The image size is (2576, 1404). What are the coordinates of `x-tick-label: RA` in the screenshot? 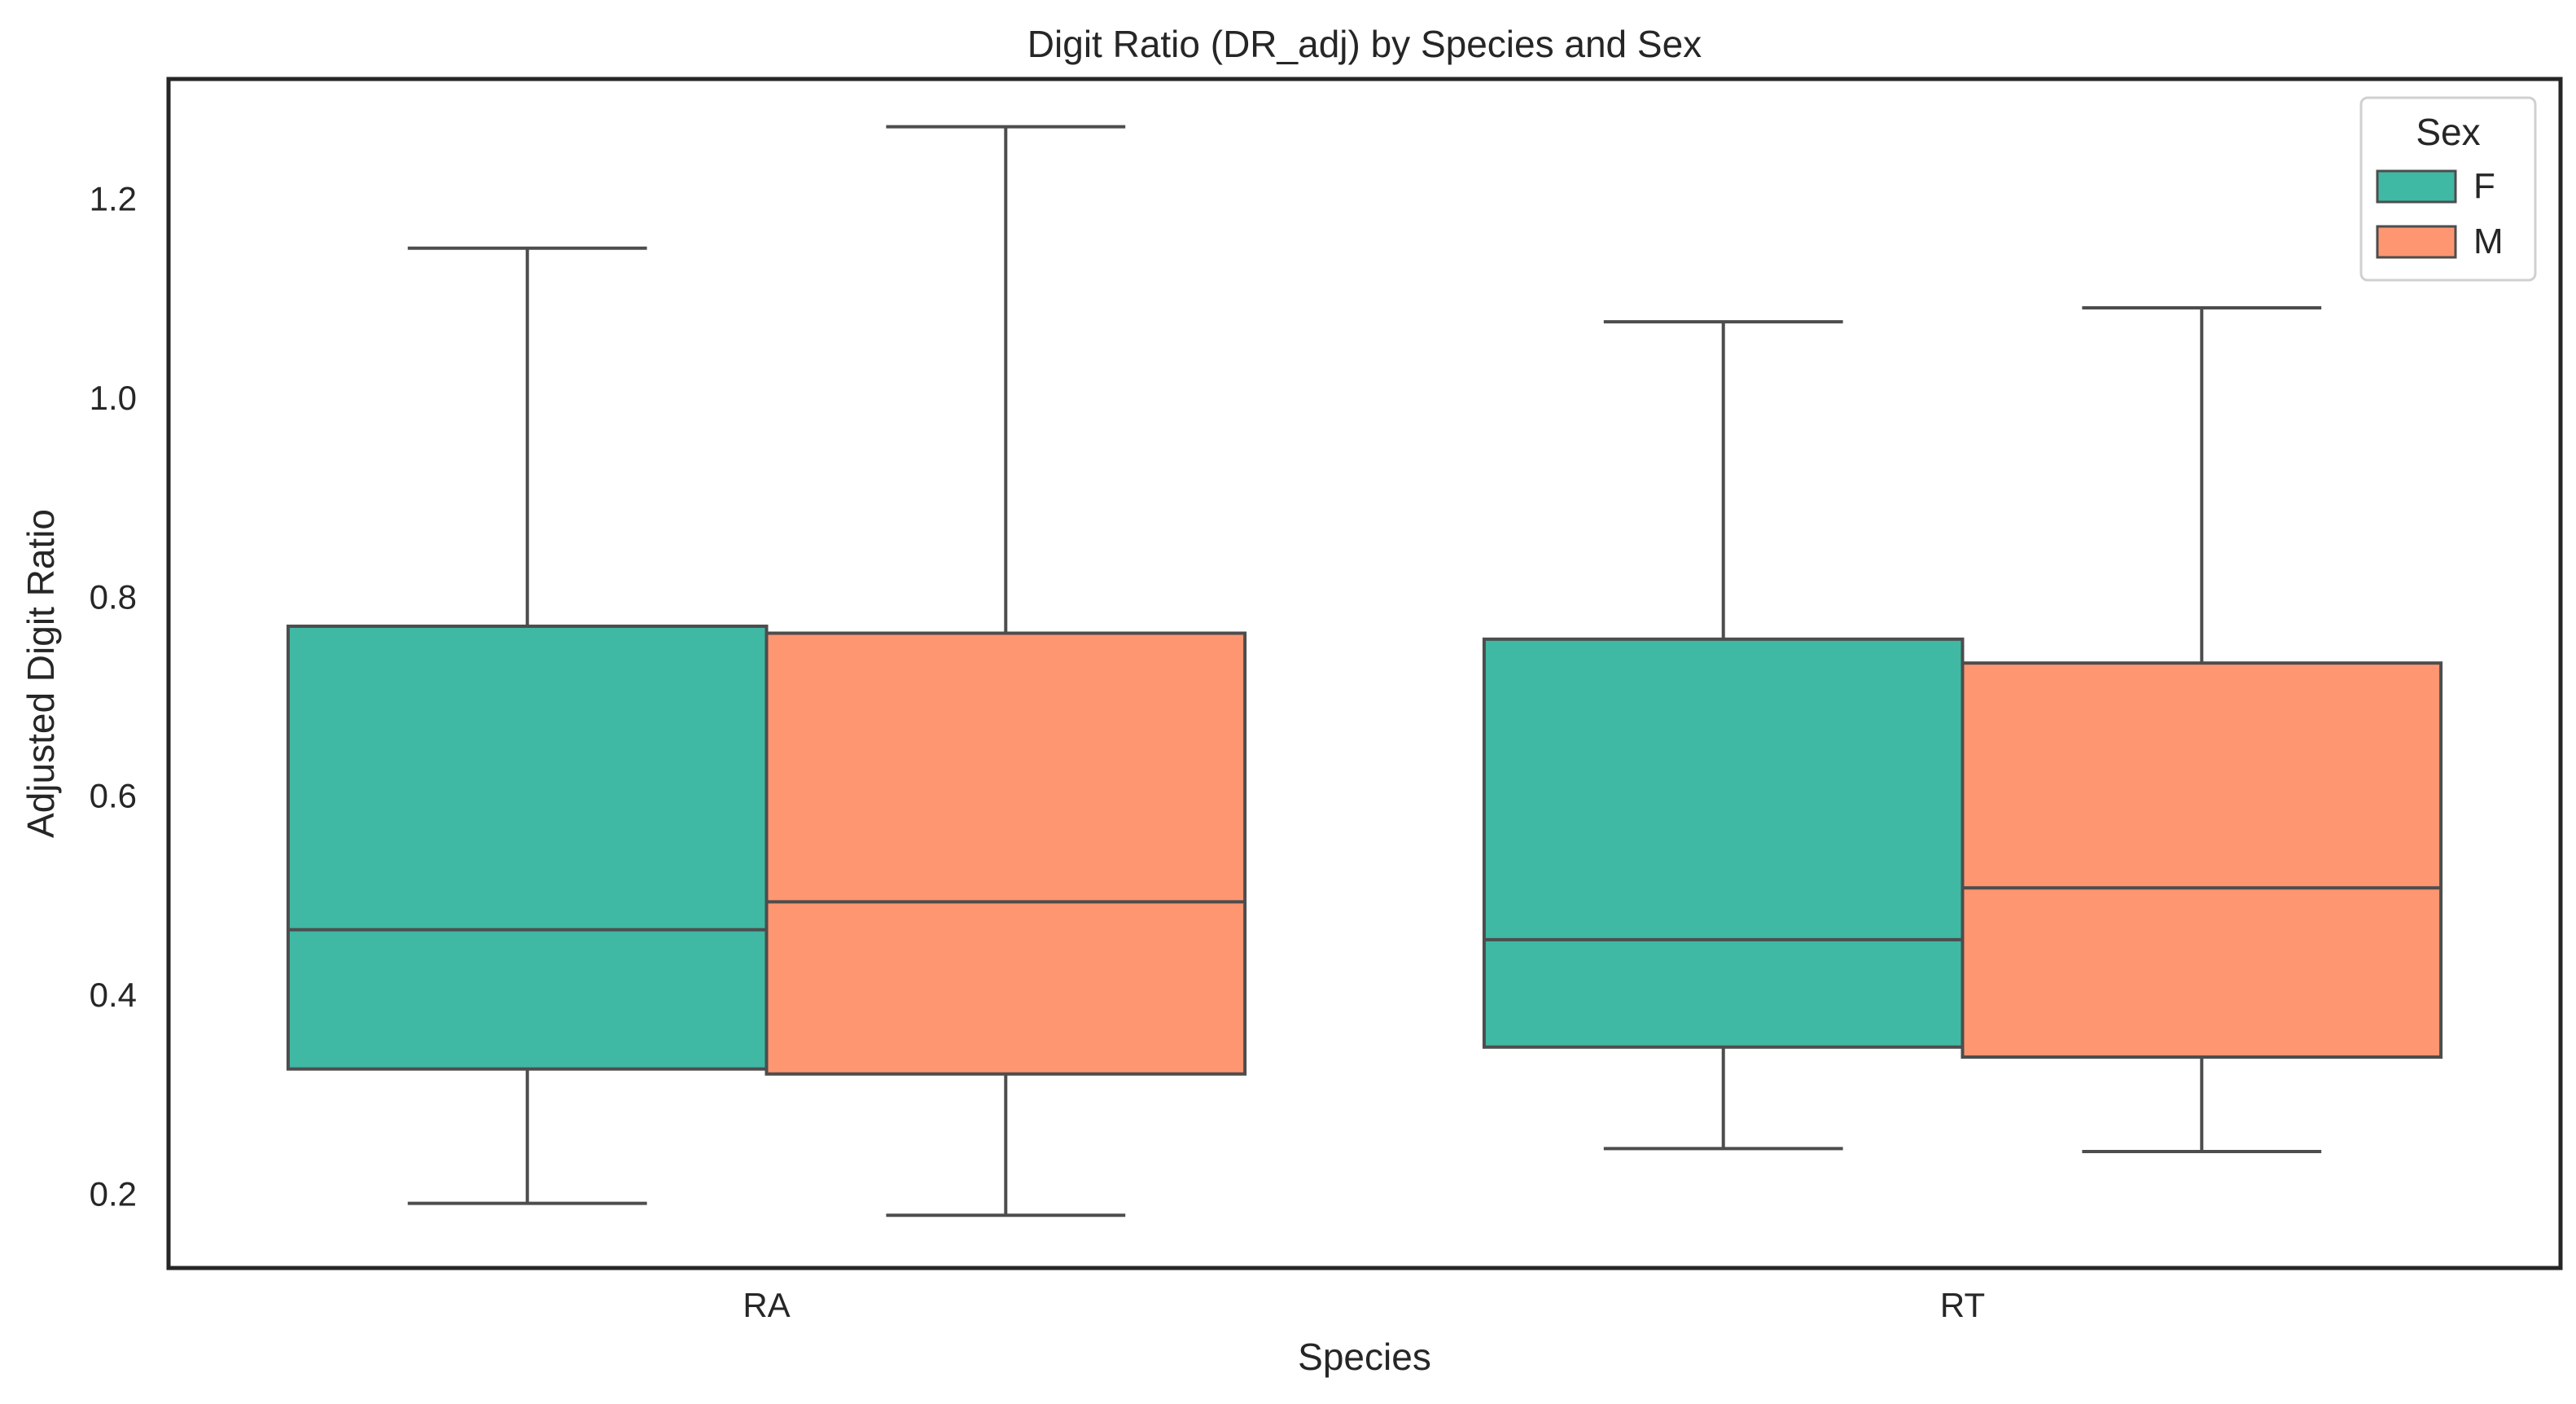 It's located at (766, 1305).